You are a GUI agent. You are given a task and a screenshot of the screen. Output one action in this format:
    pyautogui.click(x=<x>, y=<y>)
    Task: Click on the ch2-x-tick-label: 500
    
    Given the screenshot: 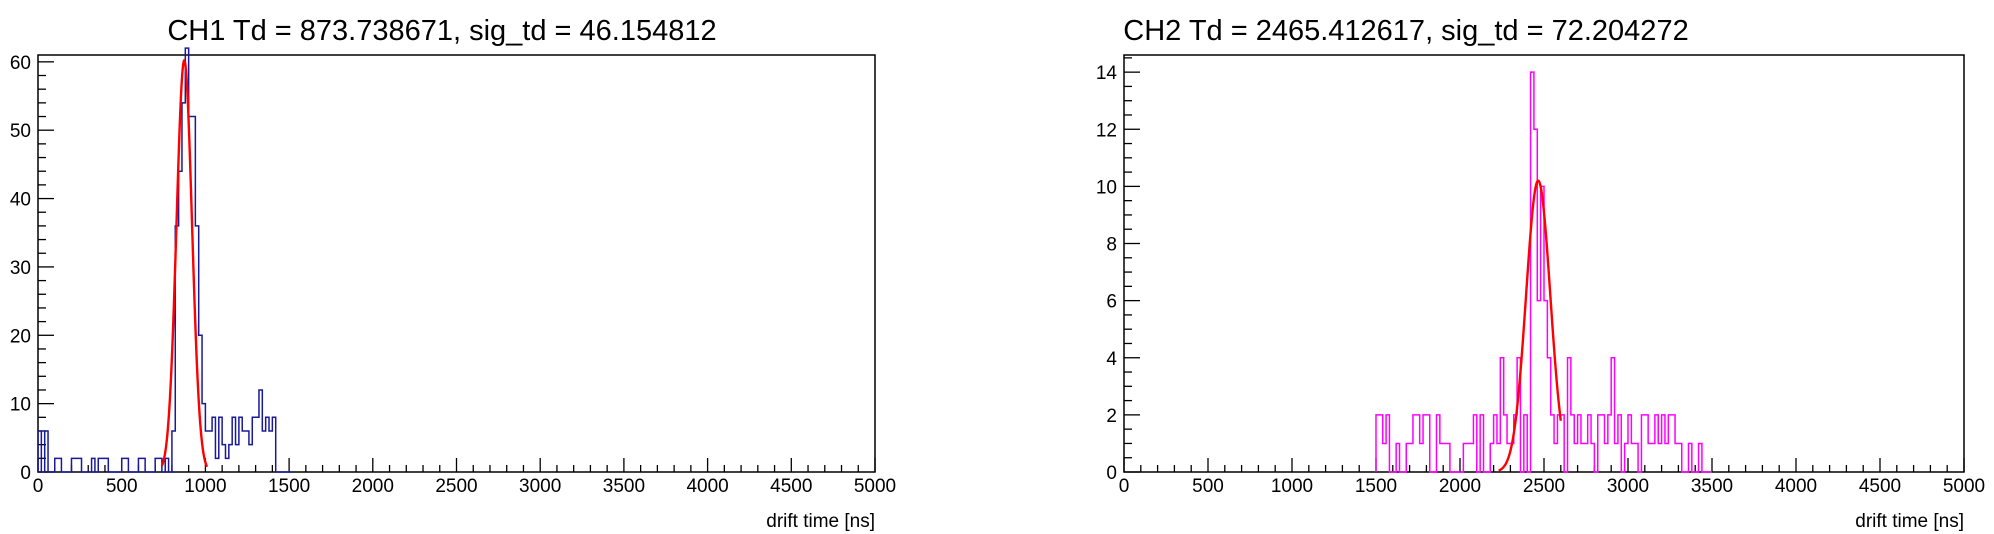 What is the action you would take?
    pyautogui.click(x=1208, y=486)
    